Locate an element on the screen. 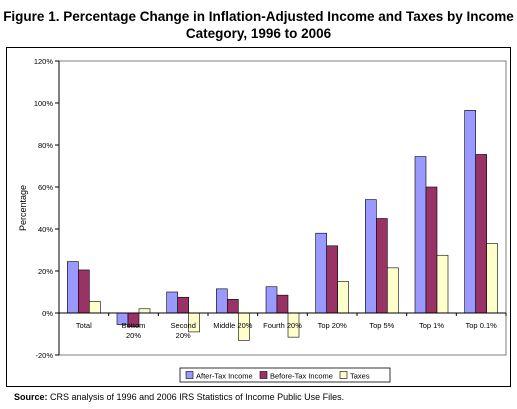 The width and height of the screenshot is (517, 409). y-tick-label: 0% is located at coordinates (47, 313).